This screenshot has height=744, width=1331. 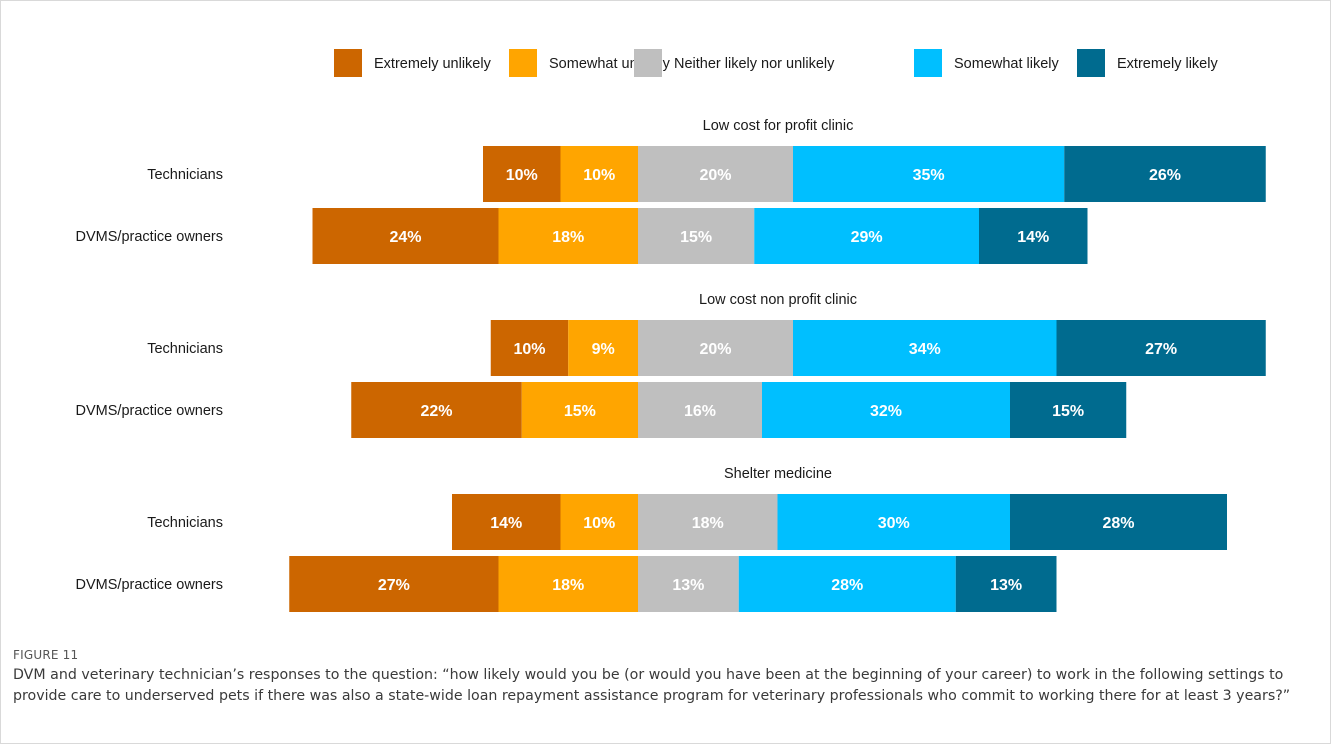 I want to click on data-label: 16%, so click(x=700, y=411).